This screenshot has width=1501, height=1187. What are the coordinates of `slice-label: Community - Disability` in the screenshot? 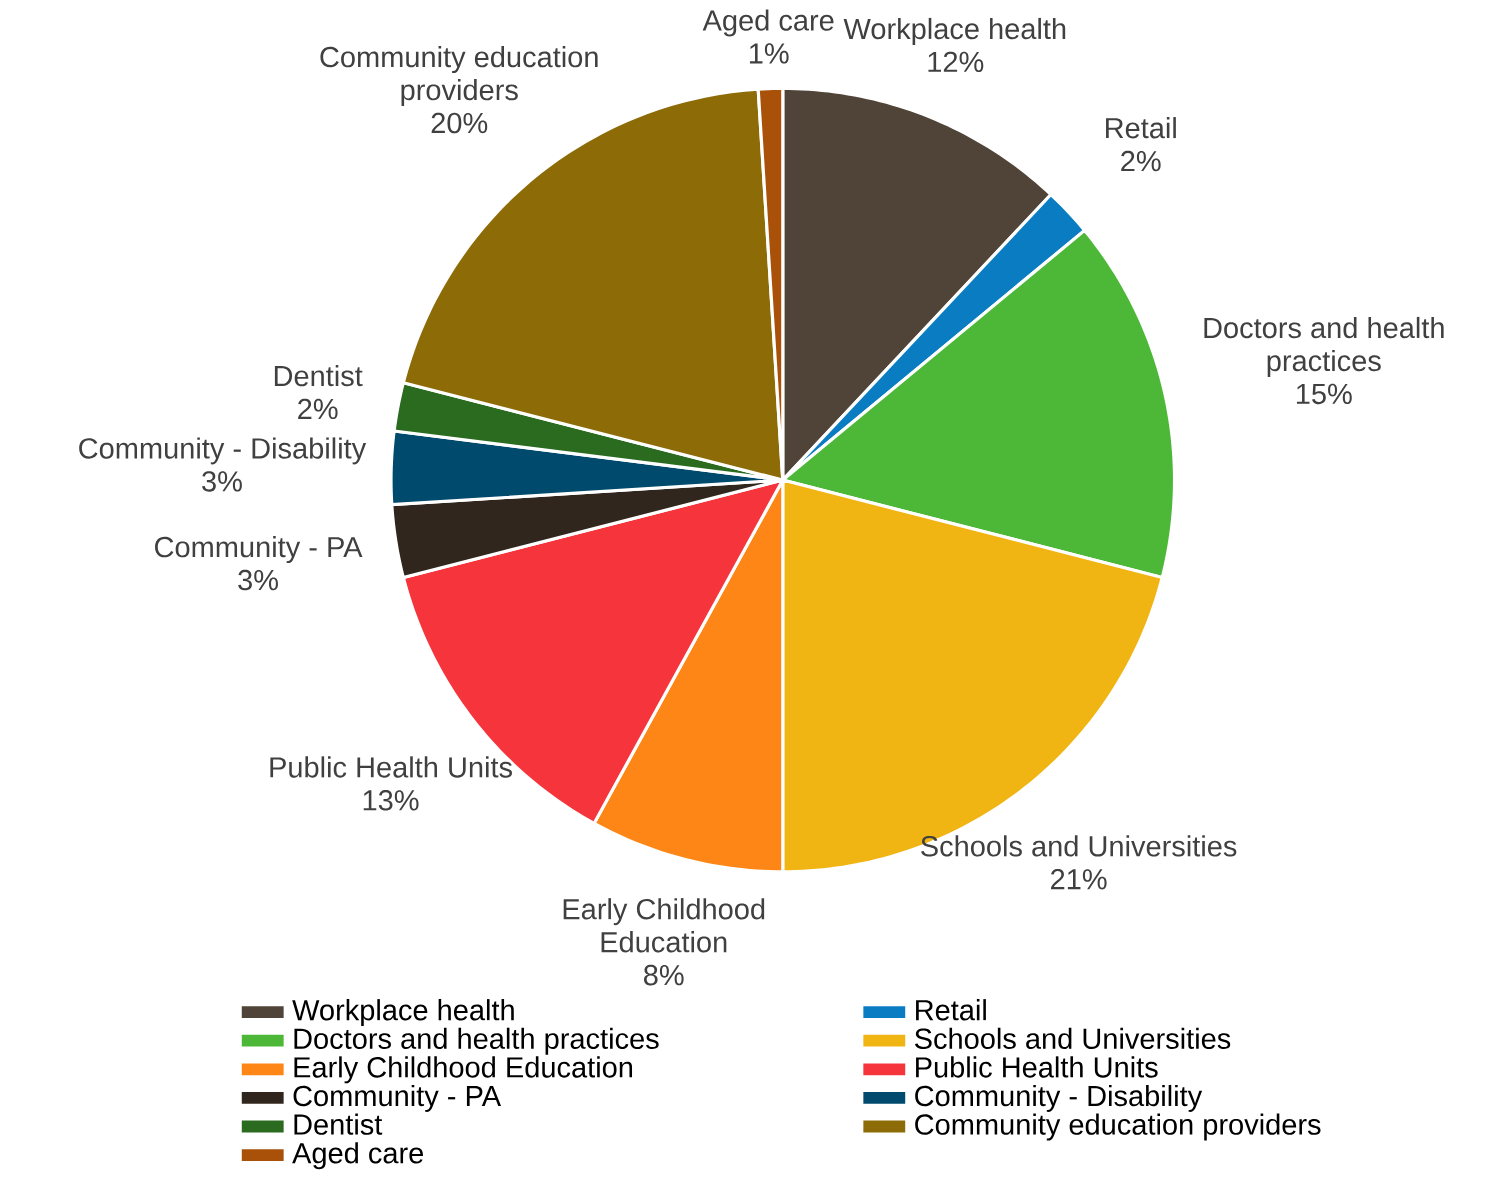 It's located at (223, 451).